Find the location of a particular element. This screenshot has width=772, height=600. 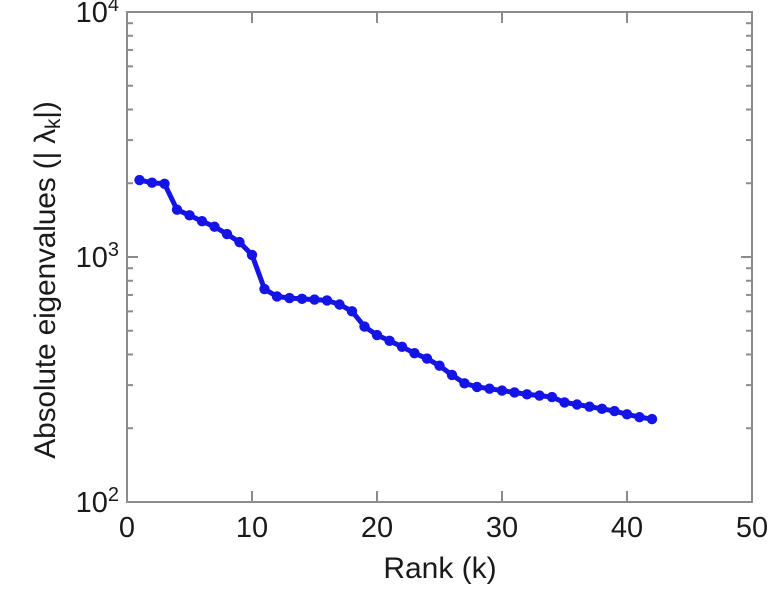

x-tick-label: 50 is located at coordinates (752, 528).